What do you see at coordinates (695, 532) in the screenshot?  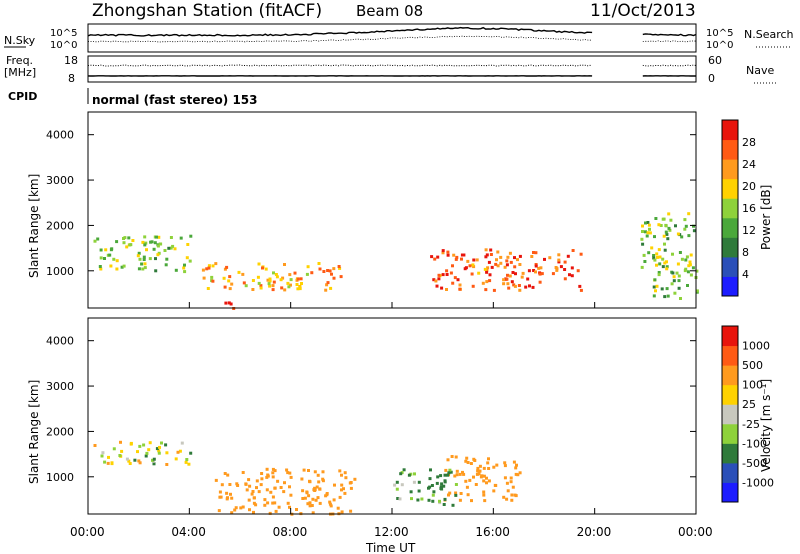 I see `x-tick-label: 00:00` at bounding box center [695, 532].